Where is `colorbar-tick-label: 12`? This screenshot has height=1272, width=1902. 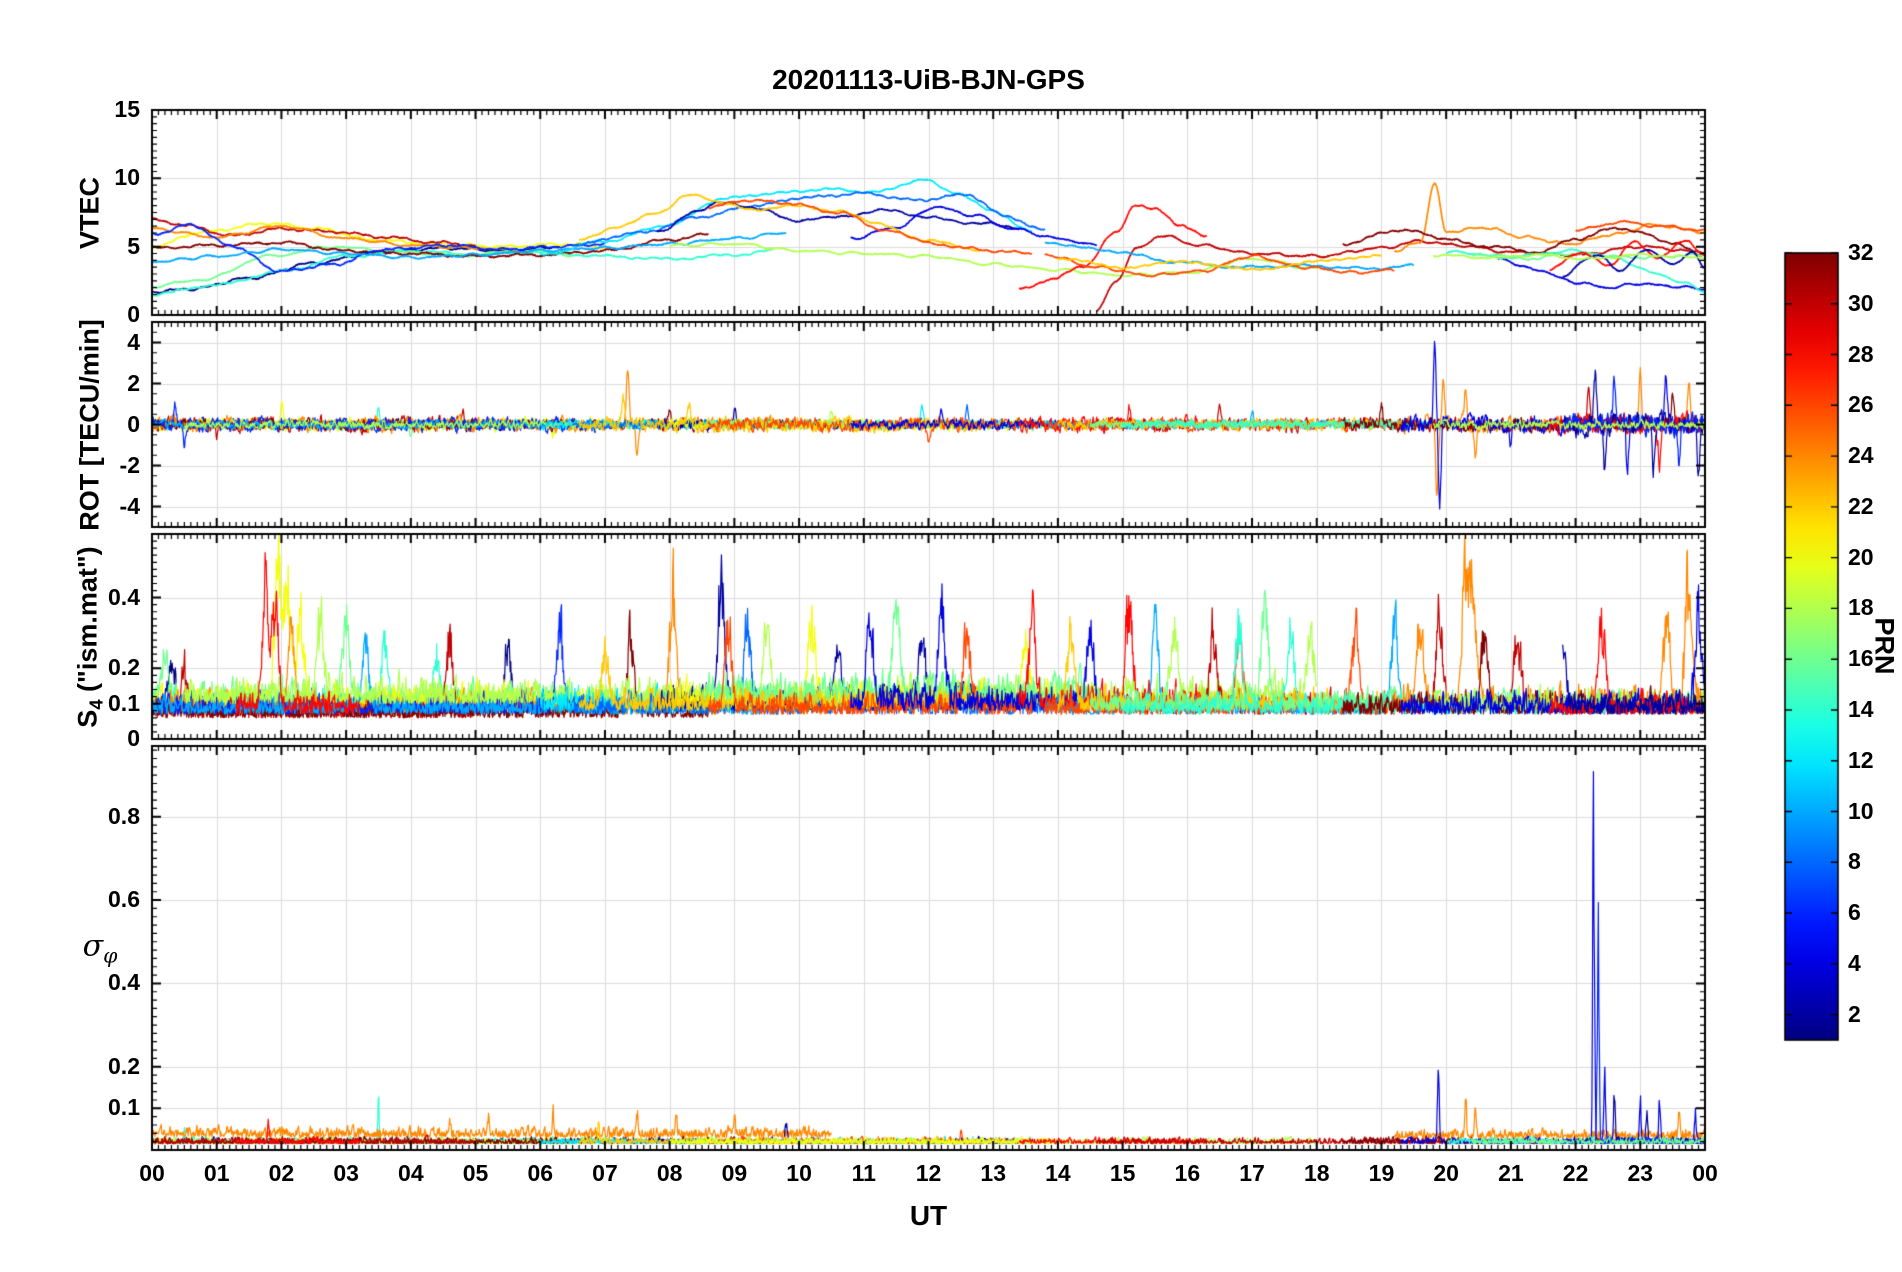 colorbar-tick-label: 12 is located at coordinates (1861, 759).